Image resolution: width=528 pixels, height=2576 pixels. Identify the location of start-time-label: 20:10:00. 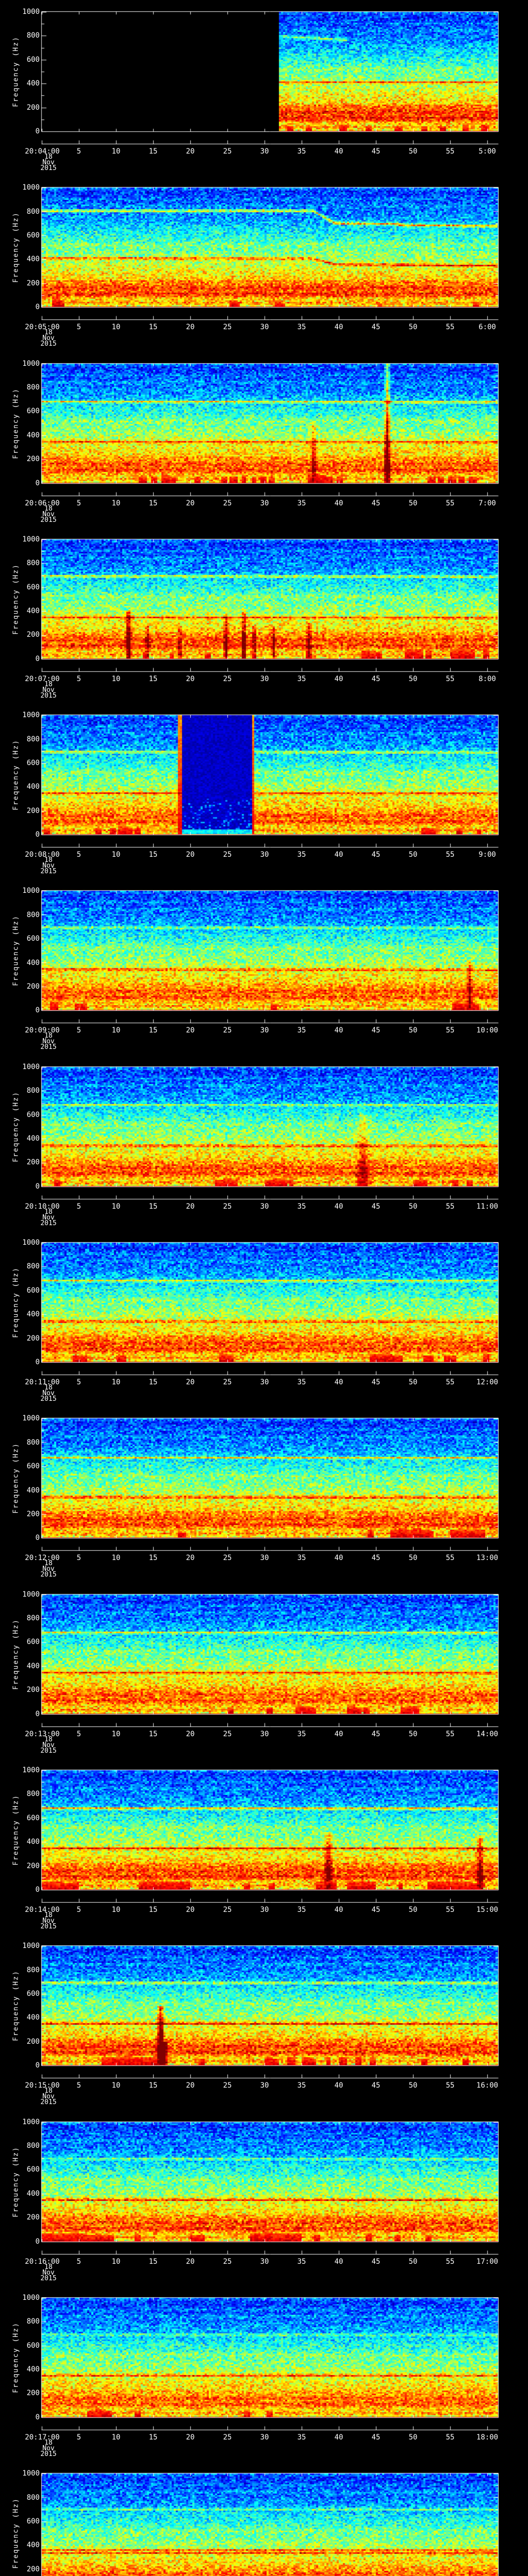
(42, 1206).